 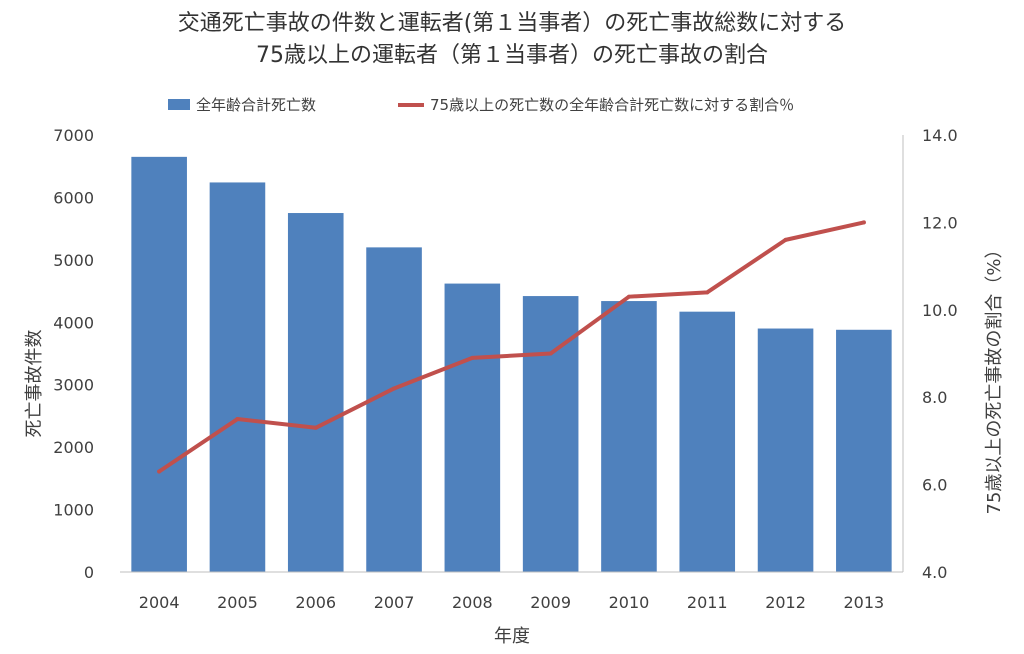 What do you see at coordinates (863, 222) in the screenshot?
I see `line-point-2013` at bounding box center [863, 222].